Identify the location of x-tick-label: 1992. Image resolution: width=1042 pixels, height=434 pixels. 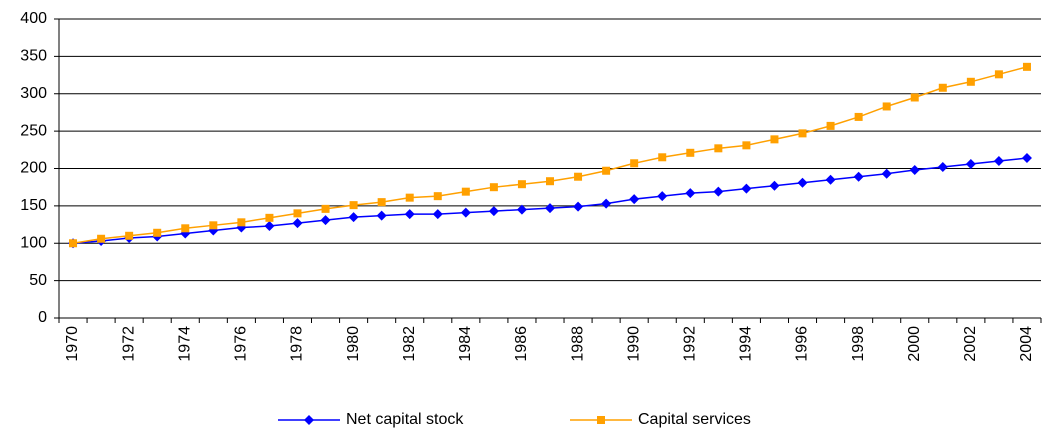
(690, 344).